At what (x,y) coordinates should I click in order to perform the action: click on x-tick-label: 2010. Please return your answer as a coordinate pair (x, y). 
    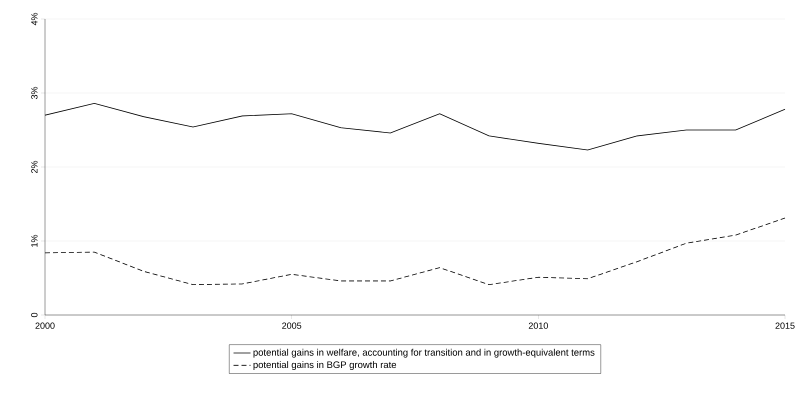
    Looking at the image, I should click on (538, 325).